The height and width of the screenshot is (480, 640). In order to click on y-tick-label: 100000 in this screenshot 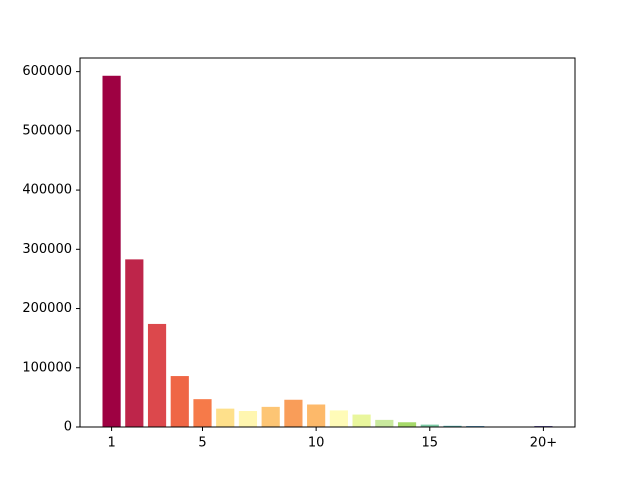, I will do `click(47, 367)`.